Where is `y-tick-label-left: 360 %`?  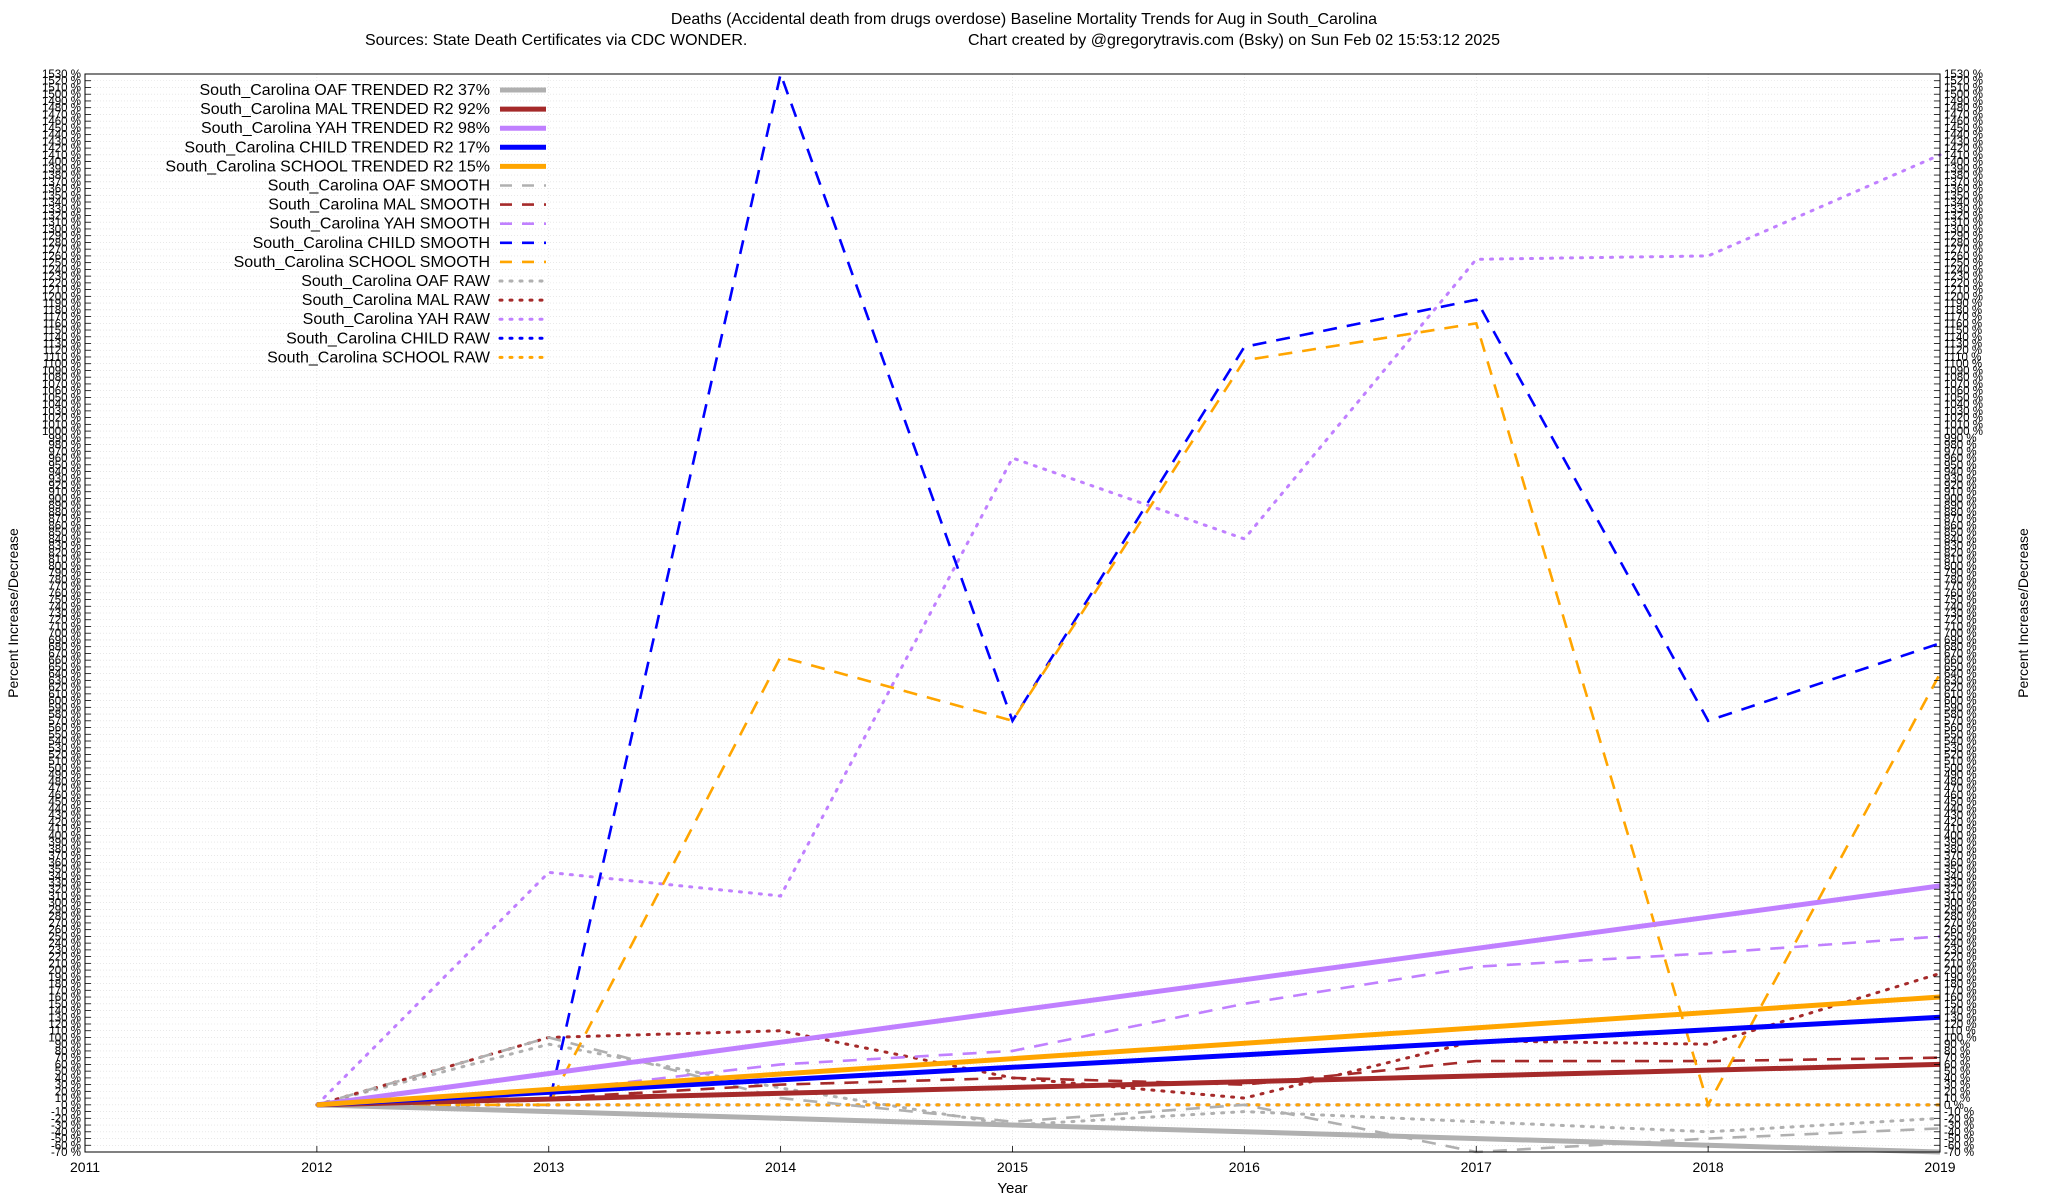 y-tick-label-left: 360 % is located at coordinates (64, 863).